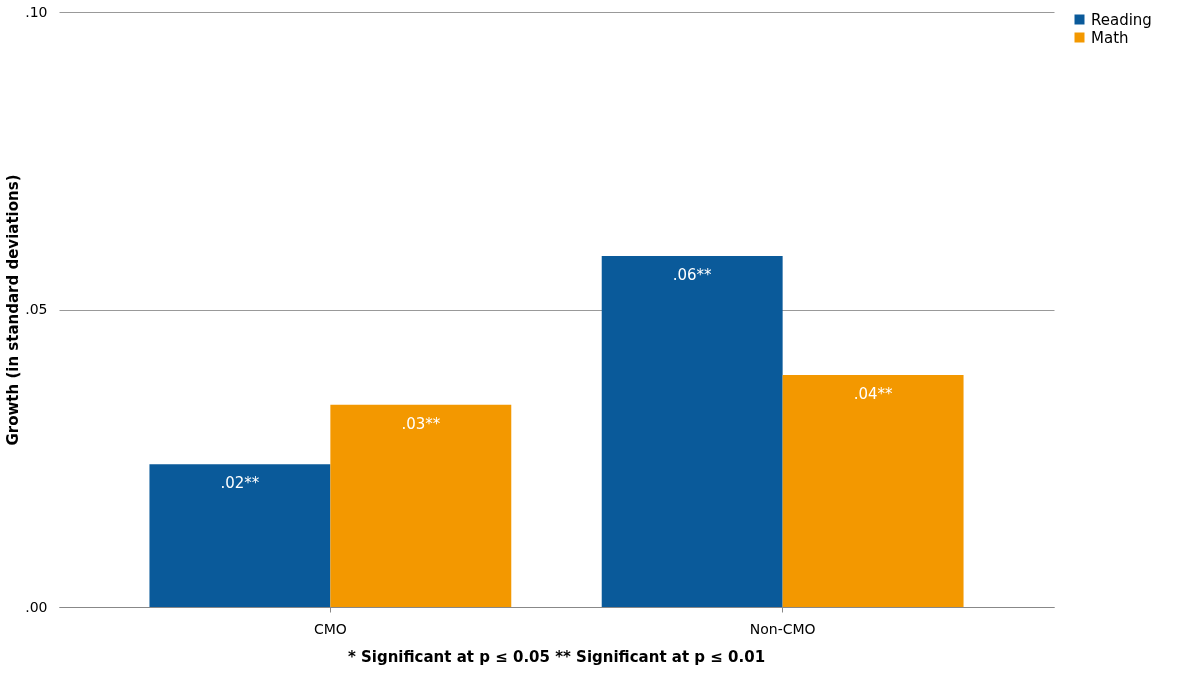  Describe the element at coordinates (873, 393) in the screenshot. I see `data-label: .04**` at that location.